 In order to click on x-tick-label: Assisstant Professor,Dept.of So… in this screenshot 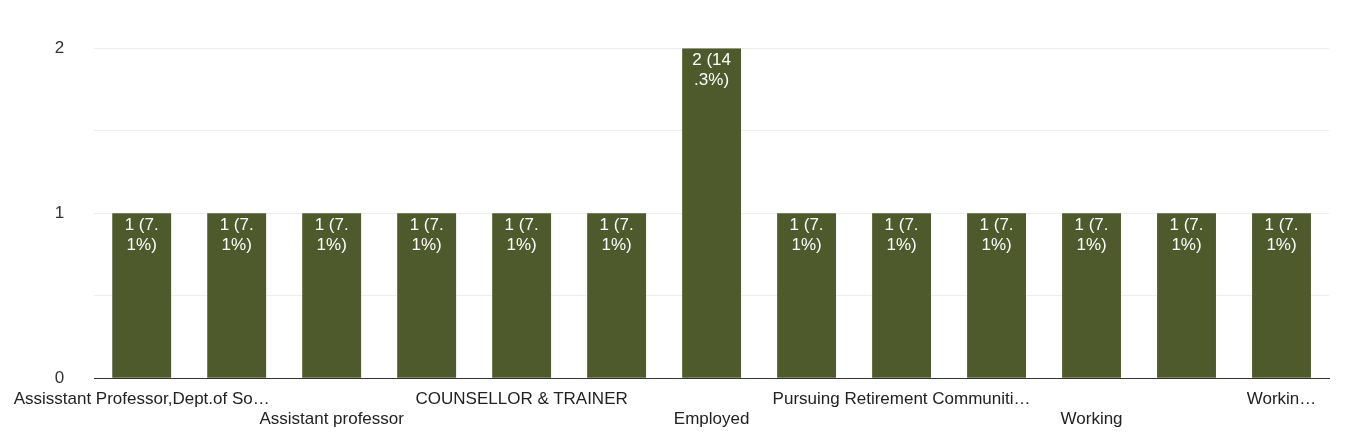, I will do `click(141, 399)`.